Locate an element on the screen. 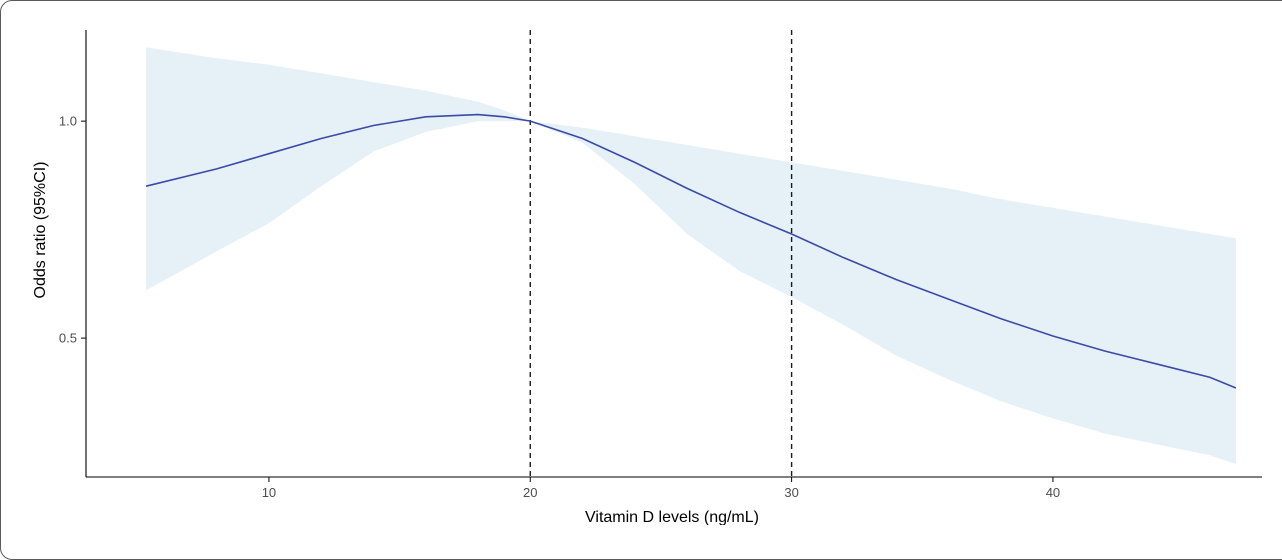  x-tick-label-20: 20 is located at coordinates (530, 492).